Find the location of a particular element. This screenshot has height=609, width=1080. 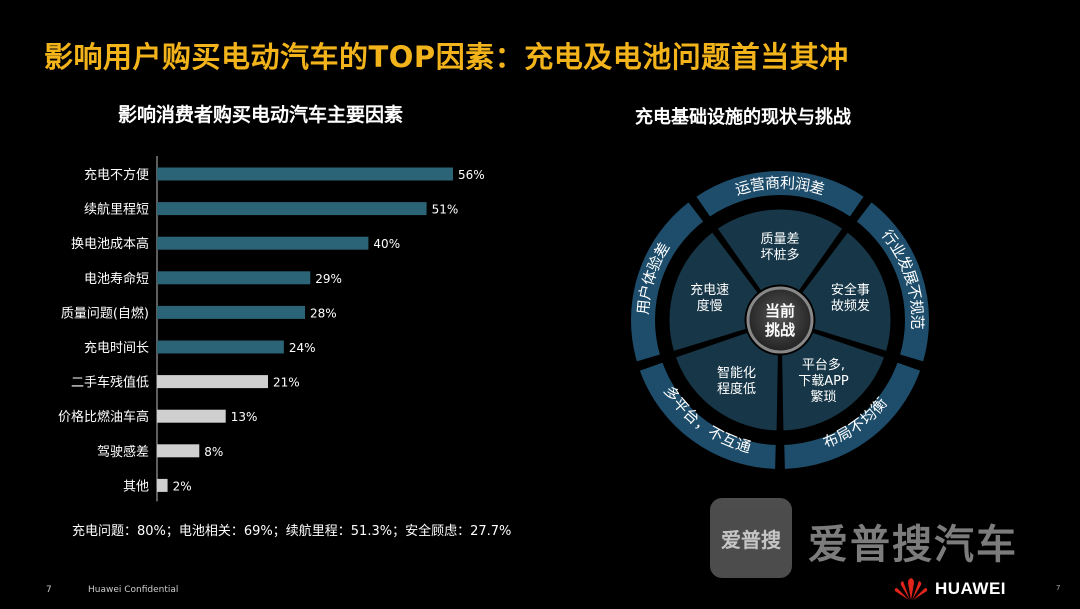

page-number: 7 is located at coordinates (49, 590).